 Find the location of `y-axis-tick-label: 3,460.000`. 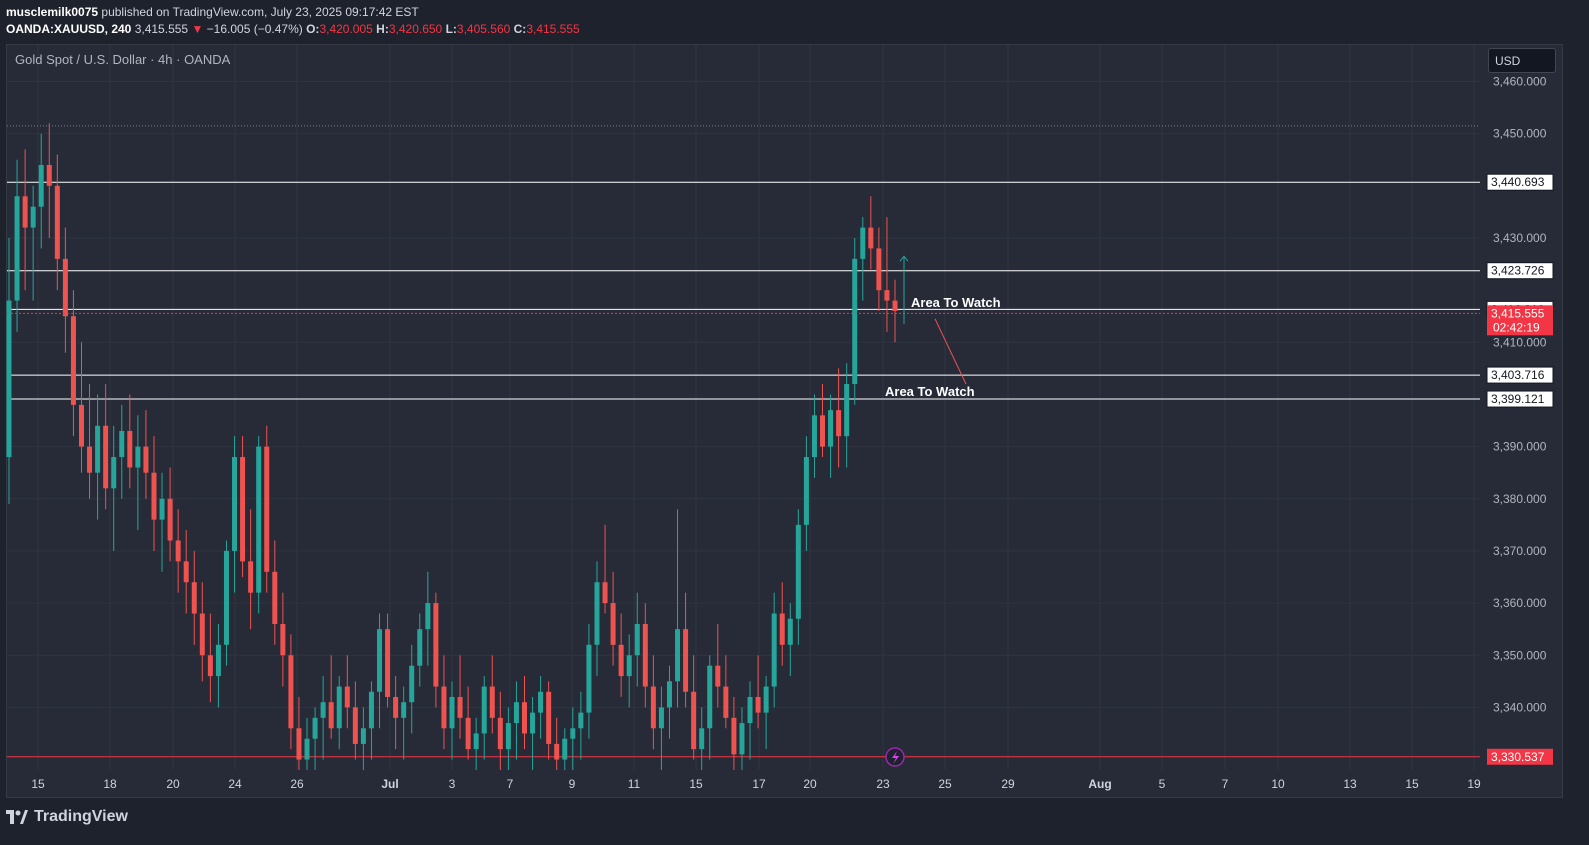

y-axis-tick-label: 3,460.000 is located at coordinates (1520, 82).